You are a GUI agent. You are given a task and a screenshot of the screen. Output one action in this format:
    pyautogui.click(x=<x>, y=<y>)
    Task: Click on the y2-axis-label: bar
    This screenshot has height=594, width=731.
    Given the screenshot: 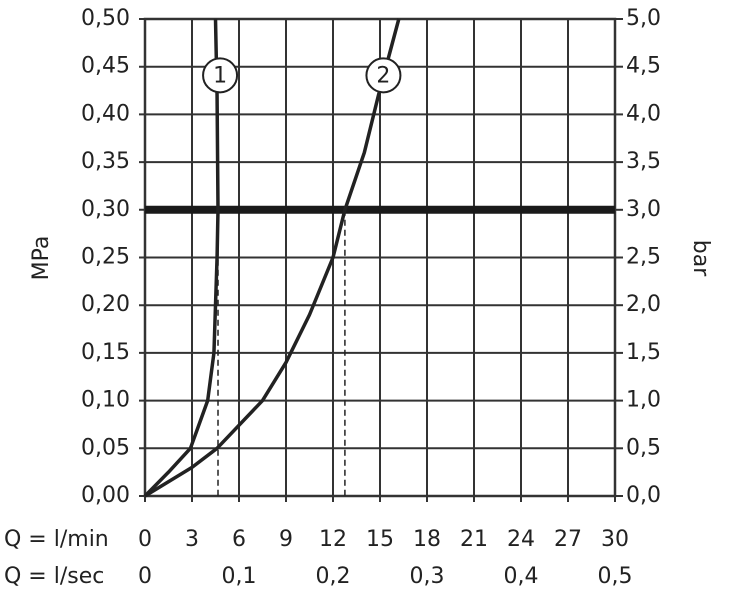 What is the action you would take?
    pyautogui.click(x=700, y=258)
    